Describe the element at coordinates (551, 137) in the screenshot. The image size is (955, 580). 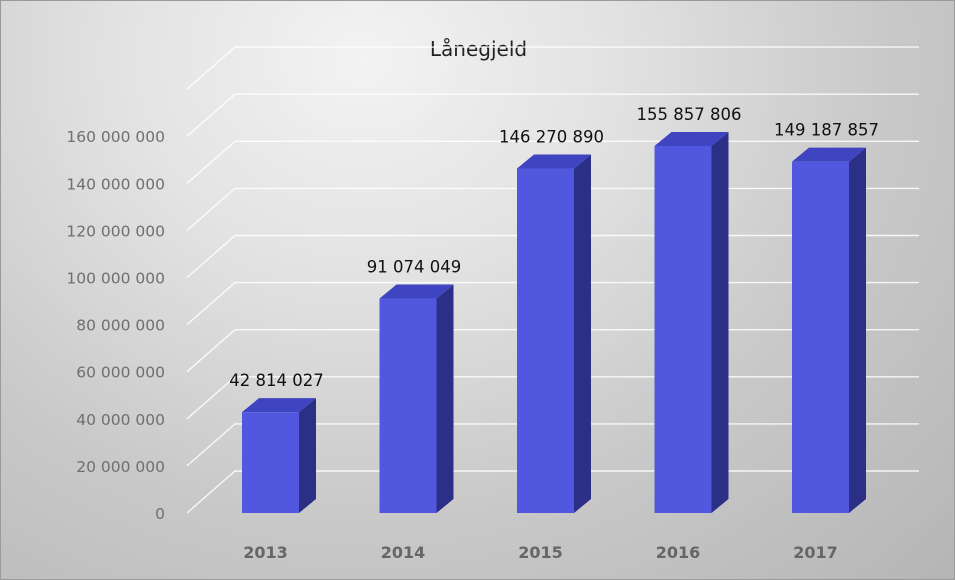
I see `data-label: 146 270 890` at that location.